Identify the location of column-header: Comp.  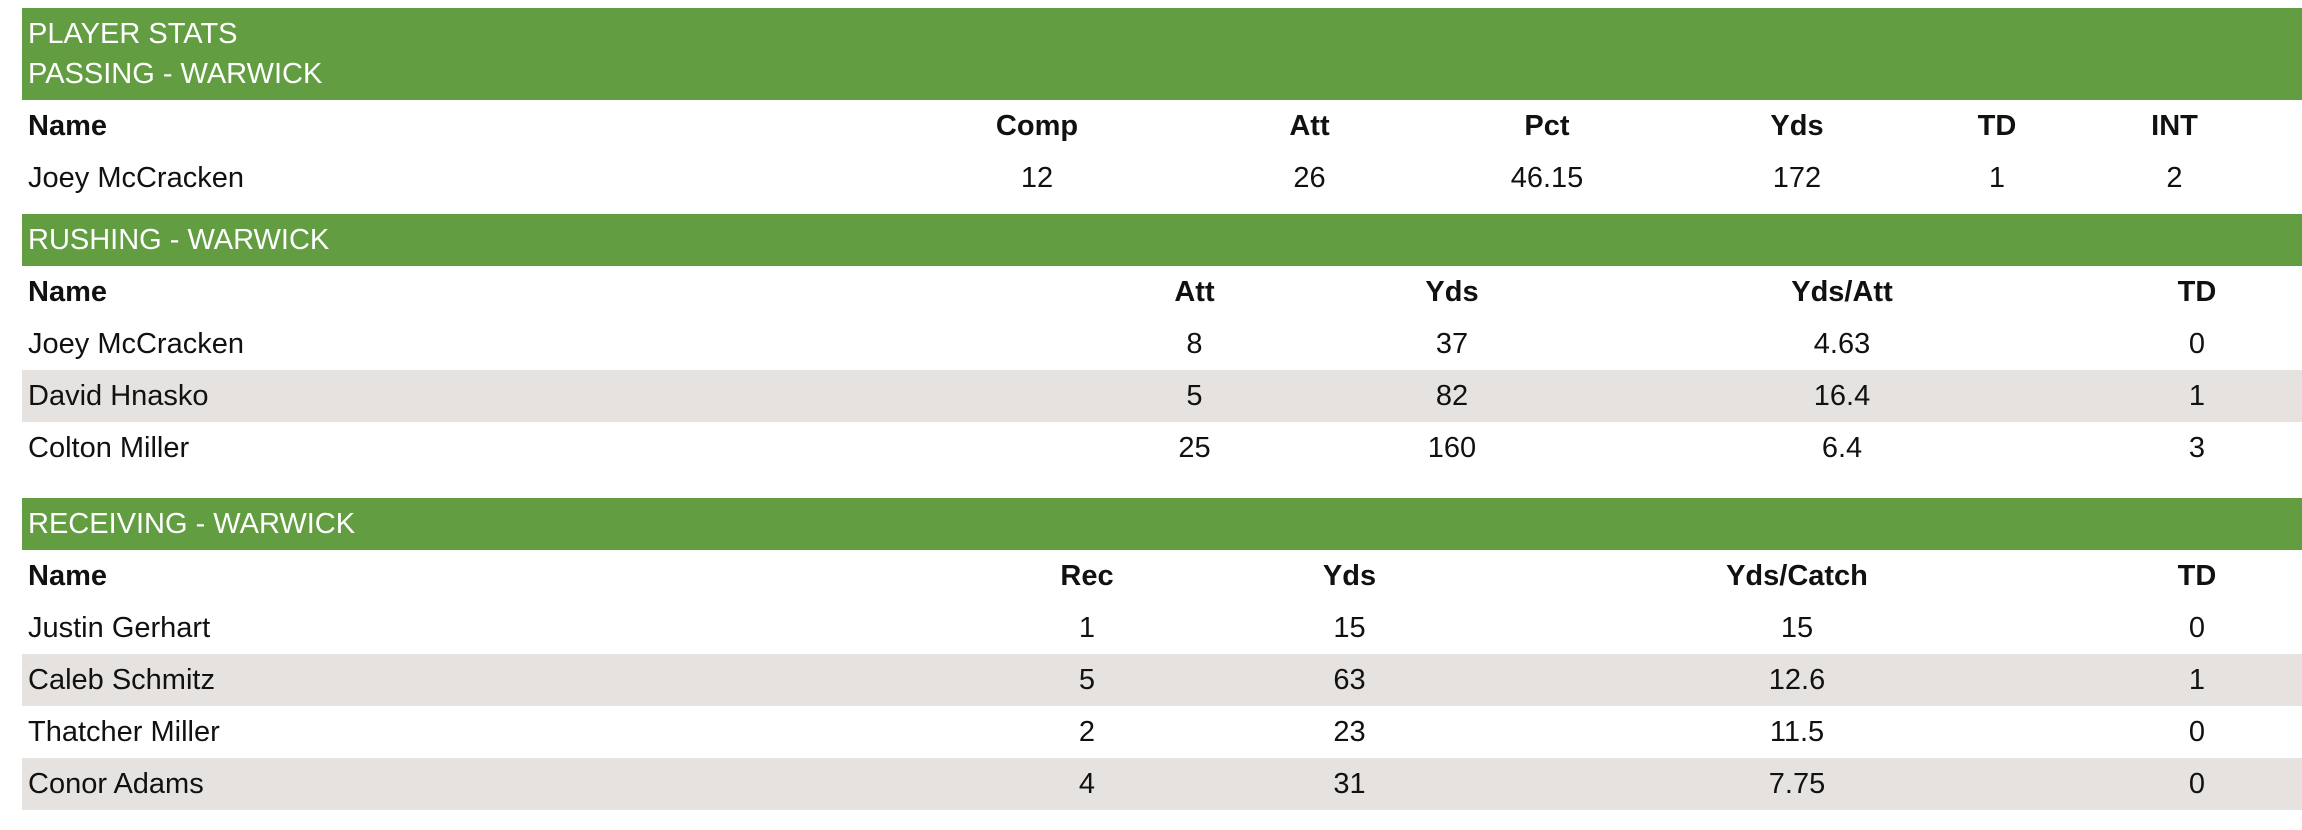
(1037, 125).